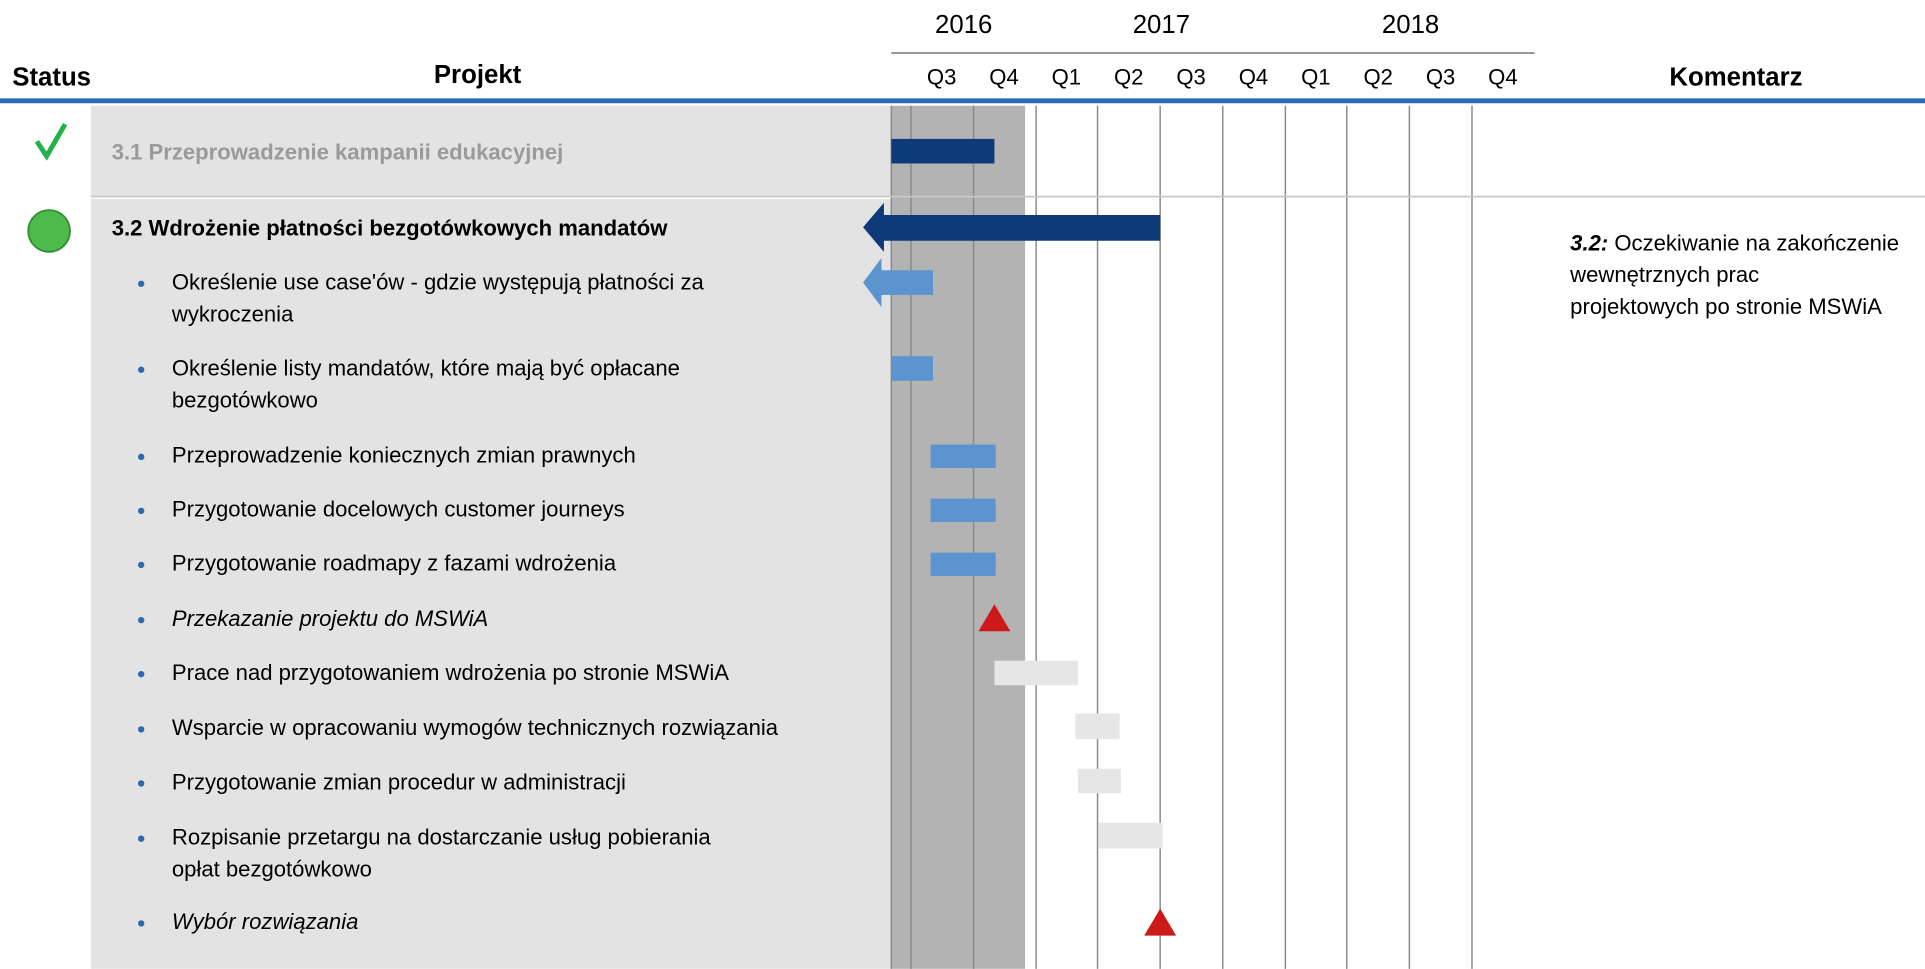 The image size is (1925, 969). I want to click on task-label: wykroczenia, so click(232, 314).